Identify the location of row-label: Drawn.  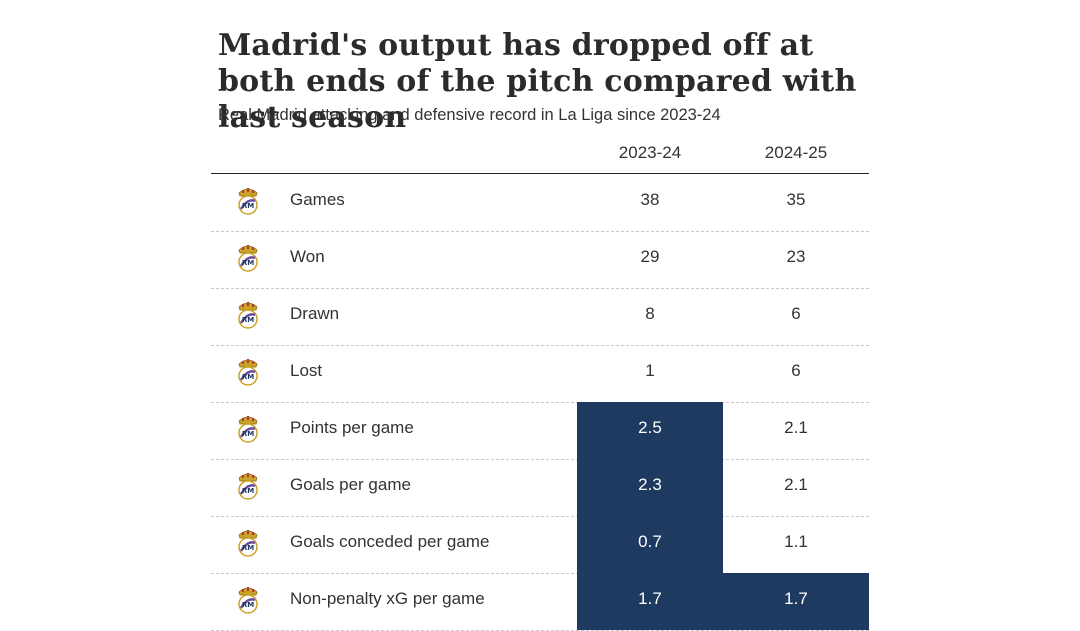
(315, 313).